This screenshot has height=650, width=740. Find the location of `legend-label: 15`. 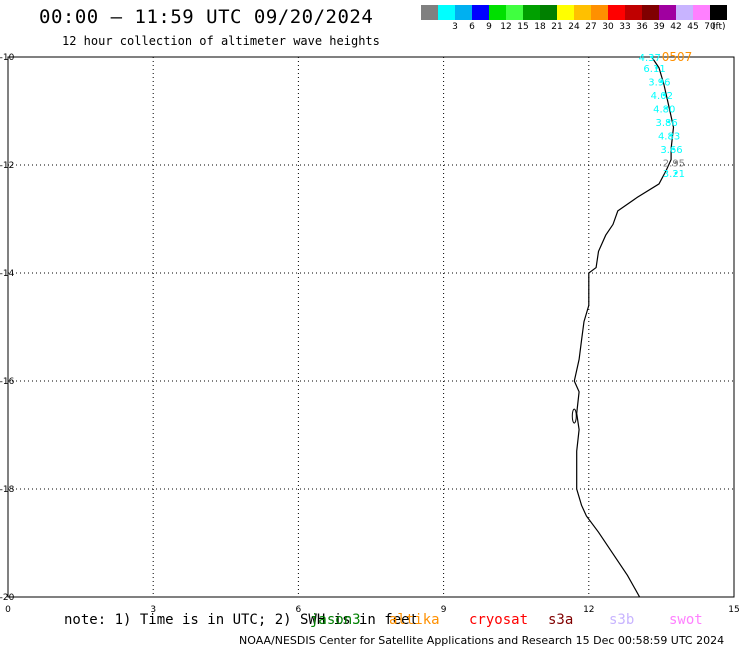

legend-label: 15 is located at coordinates (523, 27).